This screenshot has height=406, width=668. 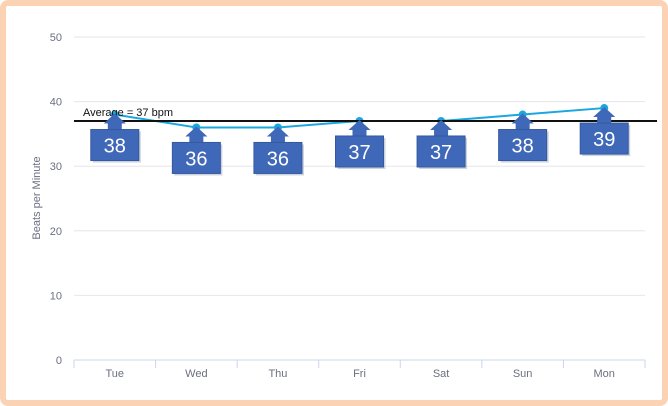 What do you see at coordinates (37, 197) in the screenshot?
I see `y-axis-label: Beats per Minute` at bounding box center [37, 197].